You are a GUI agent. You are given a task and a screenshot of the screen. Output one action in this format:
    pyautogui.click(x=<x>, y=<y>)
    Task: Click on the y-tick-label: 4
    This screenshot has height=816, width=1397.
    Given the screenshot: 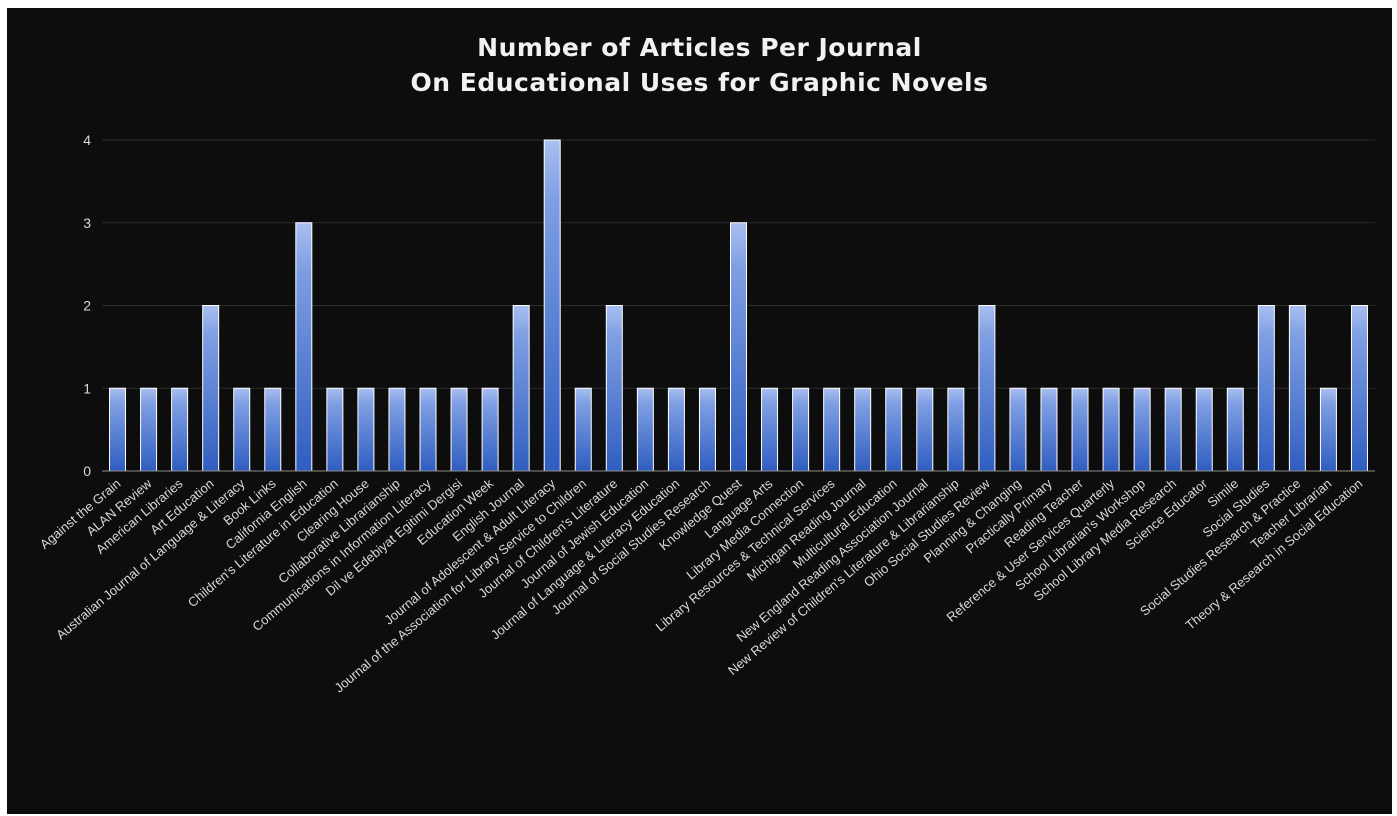 What is the action you would take?
    pyautogui.click(x=87, y=140)
    